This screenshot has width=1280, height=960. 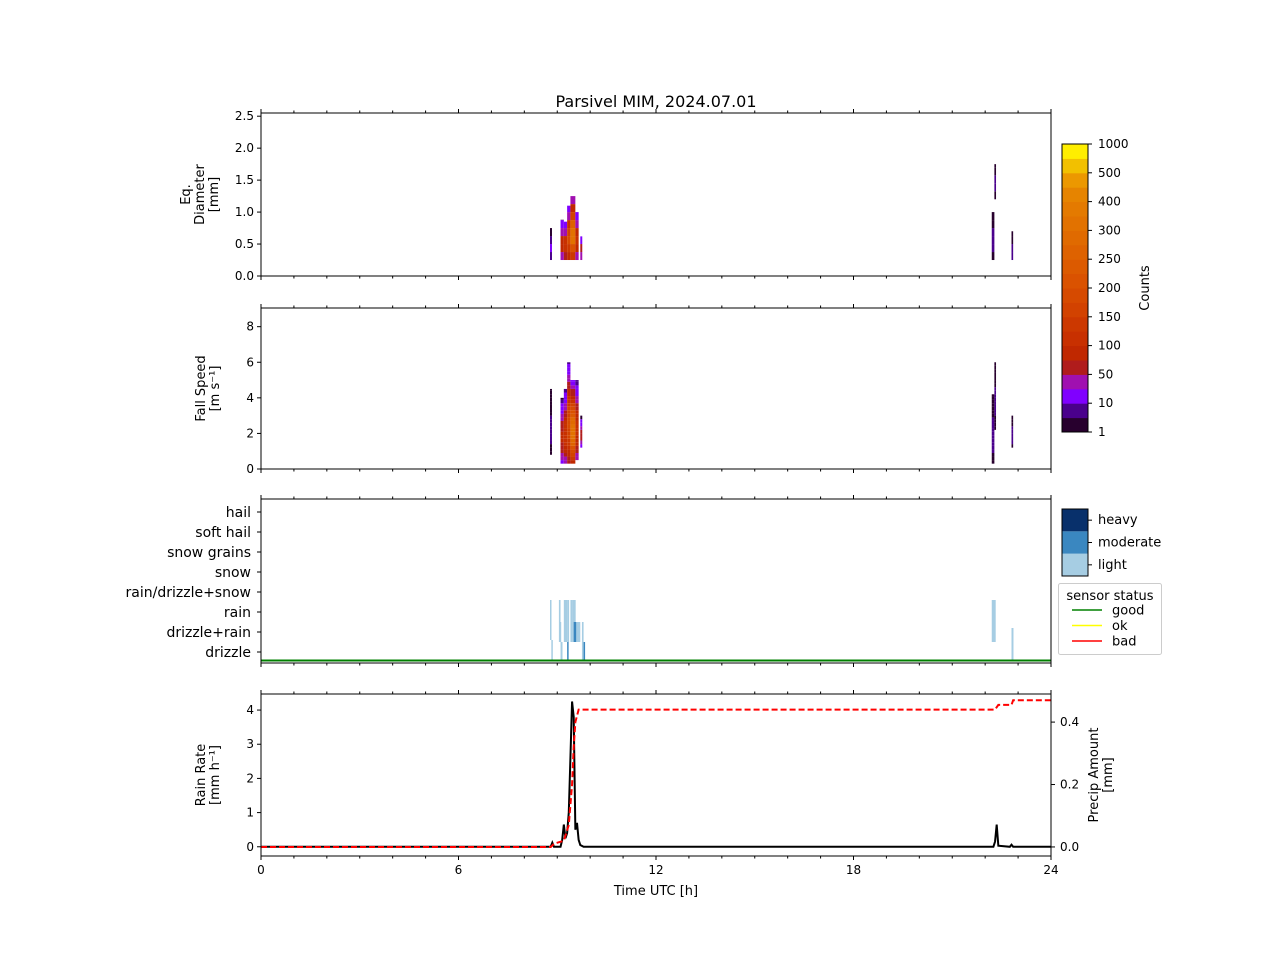 What do you see at coordinates (244, 116) in the screenshot?
I see `ytick-label: 2.5` at bounding box center [244, 116].